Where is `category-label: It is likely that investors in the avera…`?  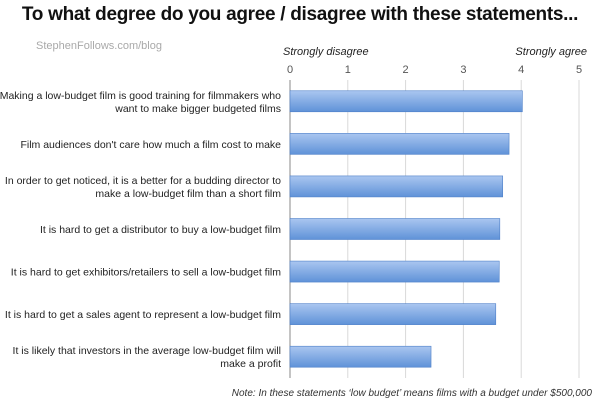 category-label: It is likely that investors in the avera… is located at coordinates (147, 357).